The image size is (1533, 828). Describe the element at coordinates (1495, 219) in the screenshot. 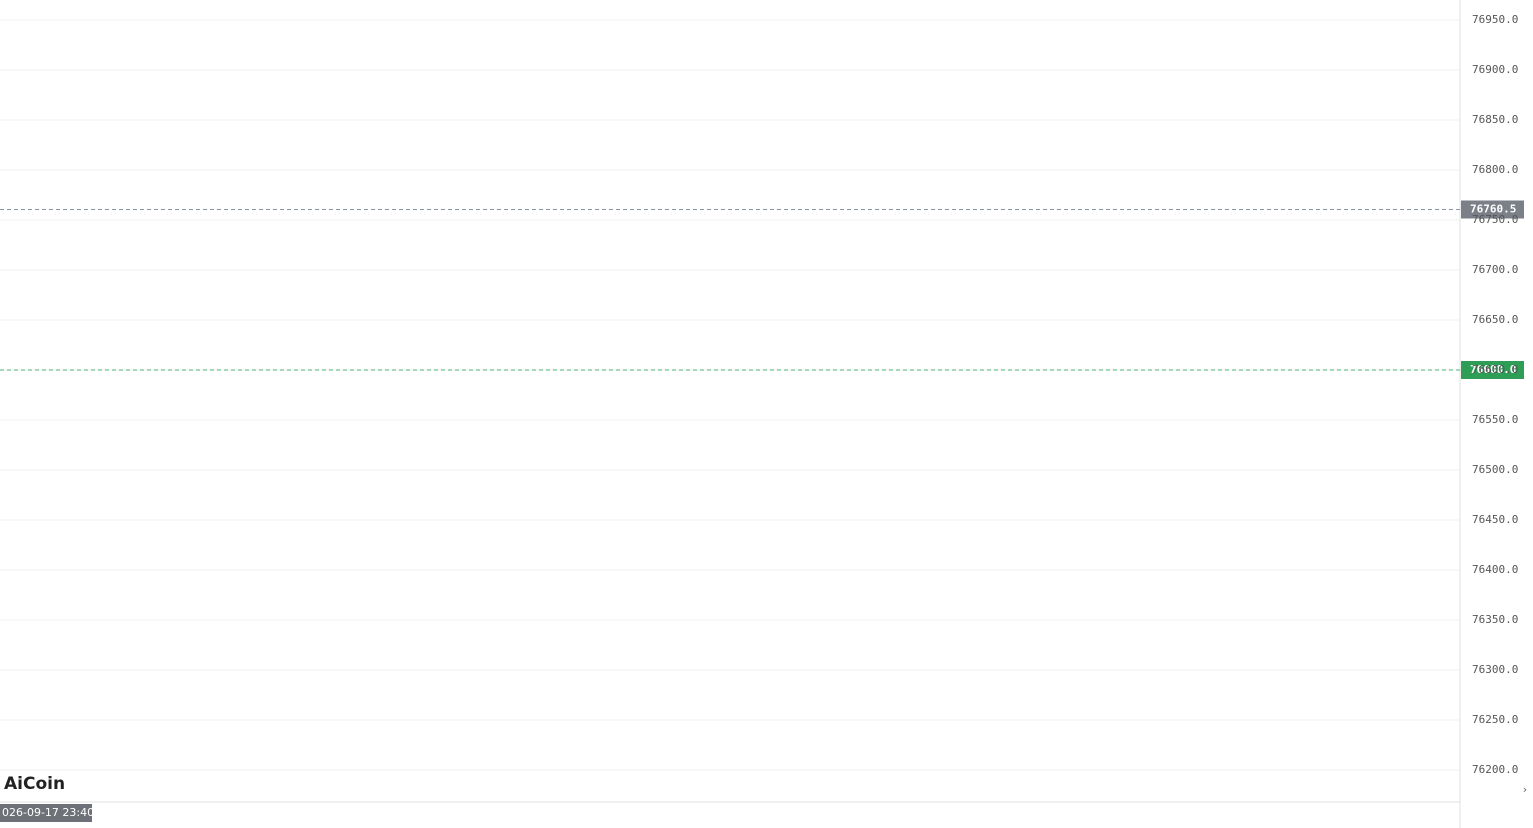

I see `y-tick-label: 76750.0` at that location.